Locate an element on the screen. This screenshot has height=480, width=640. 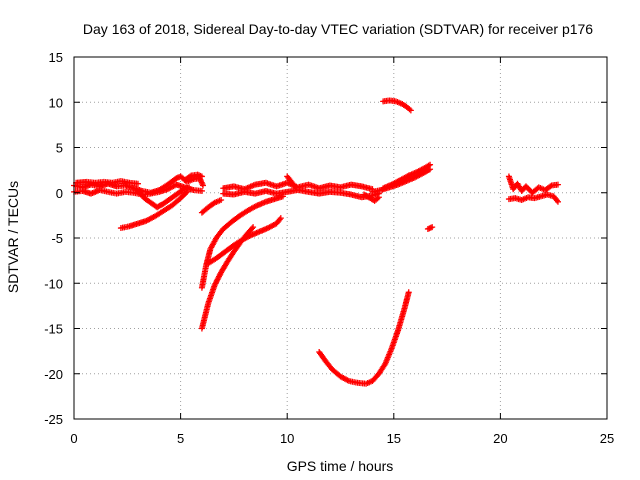
y-axis-label: SDTVAR / TECUs is located at coordinates (13, 237).